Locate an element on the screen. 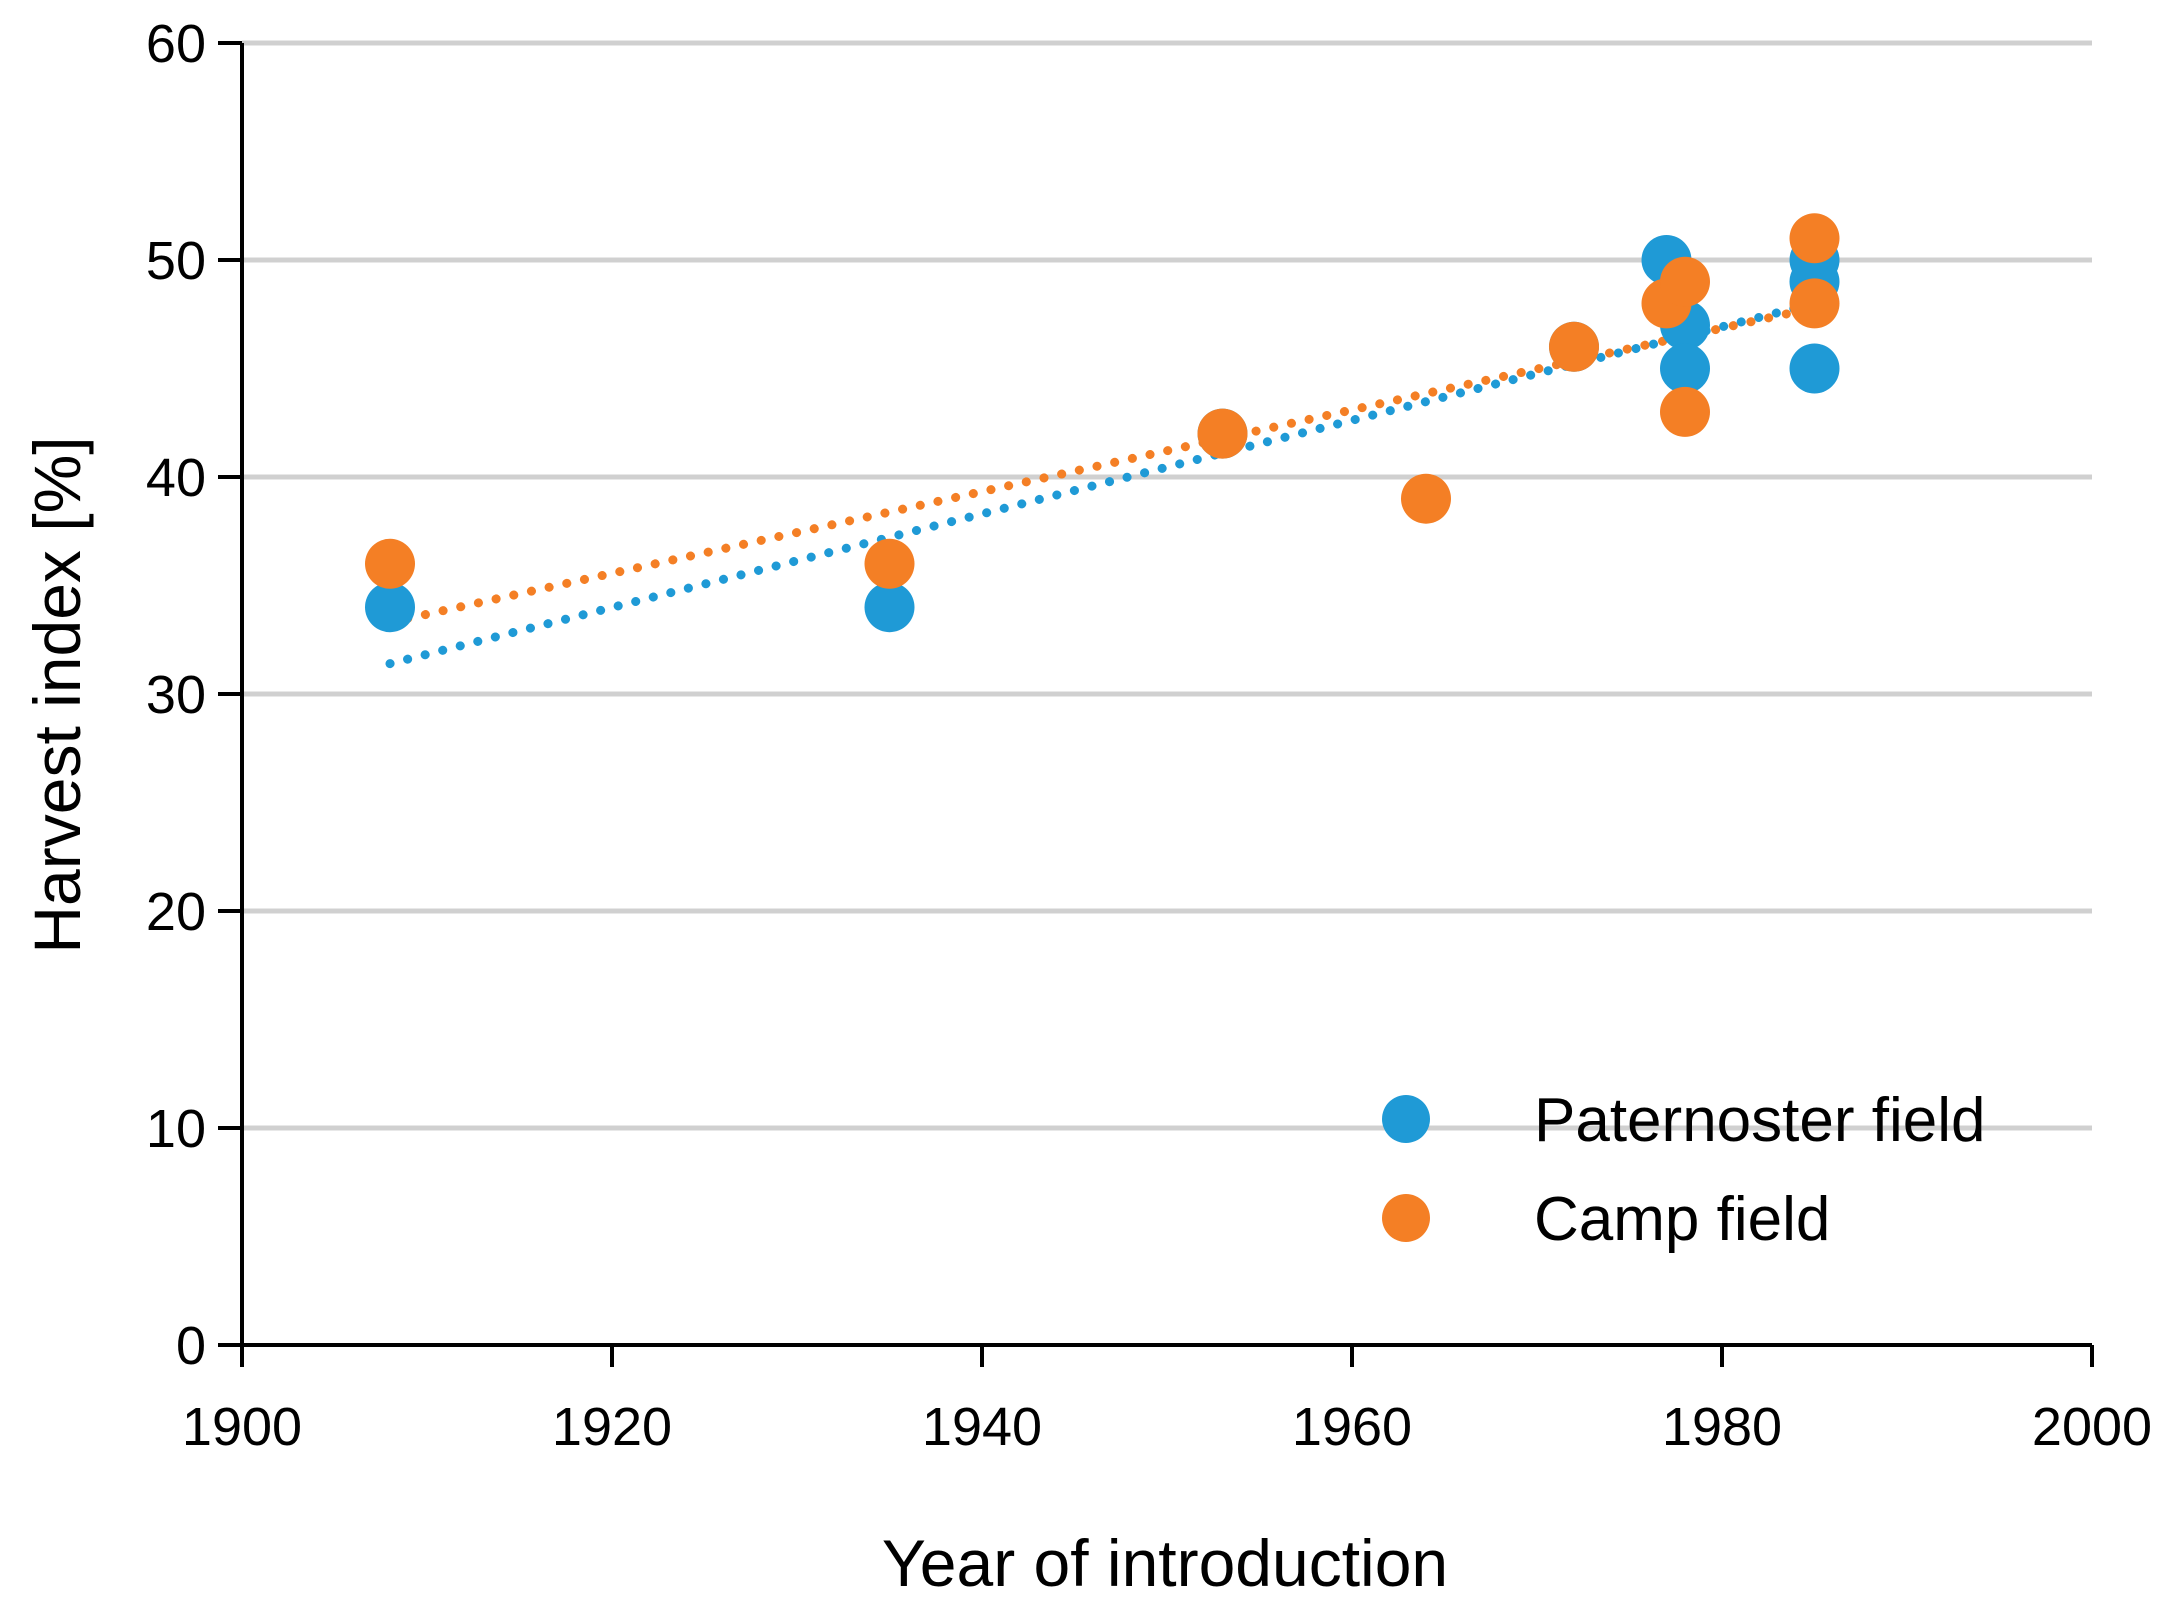  legend-label-camp-field: Camp field is located at coordinates (1682, 1219).